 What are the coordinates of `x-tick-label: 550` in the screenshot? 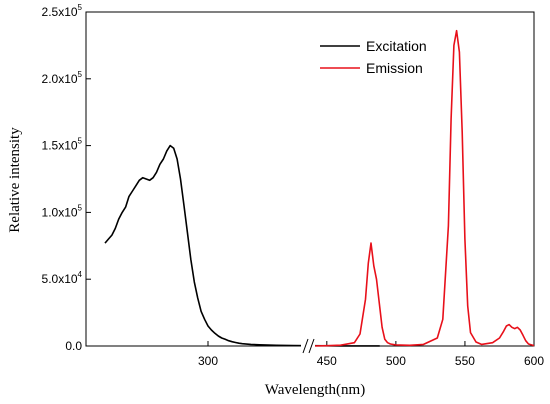 It's located at (465, 361).